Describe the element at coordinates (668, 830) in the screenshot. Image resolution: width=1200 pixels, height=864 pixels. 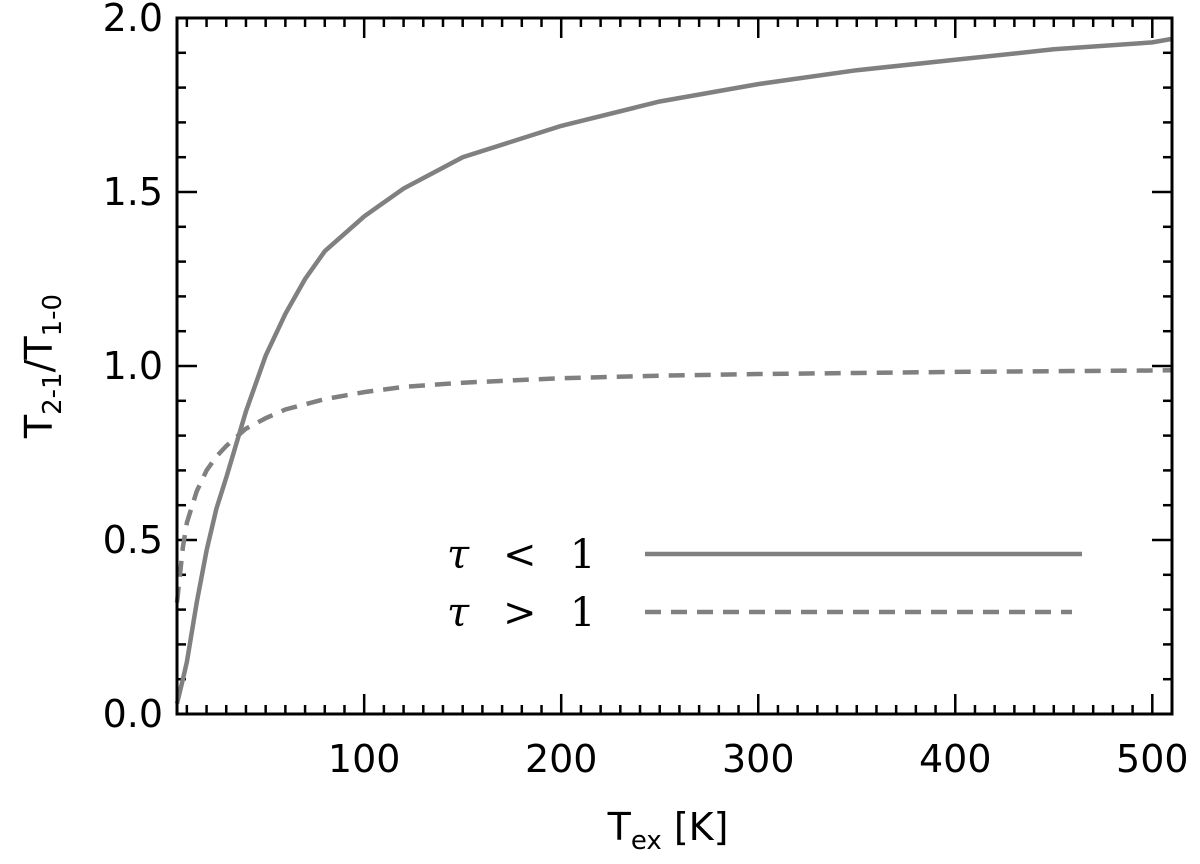
I see `x-axis-label: Tex [K]` at that location.